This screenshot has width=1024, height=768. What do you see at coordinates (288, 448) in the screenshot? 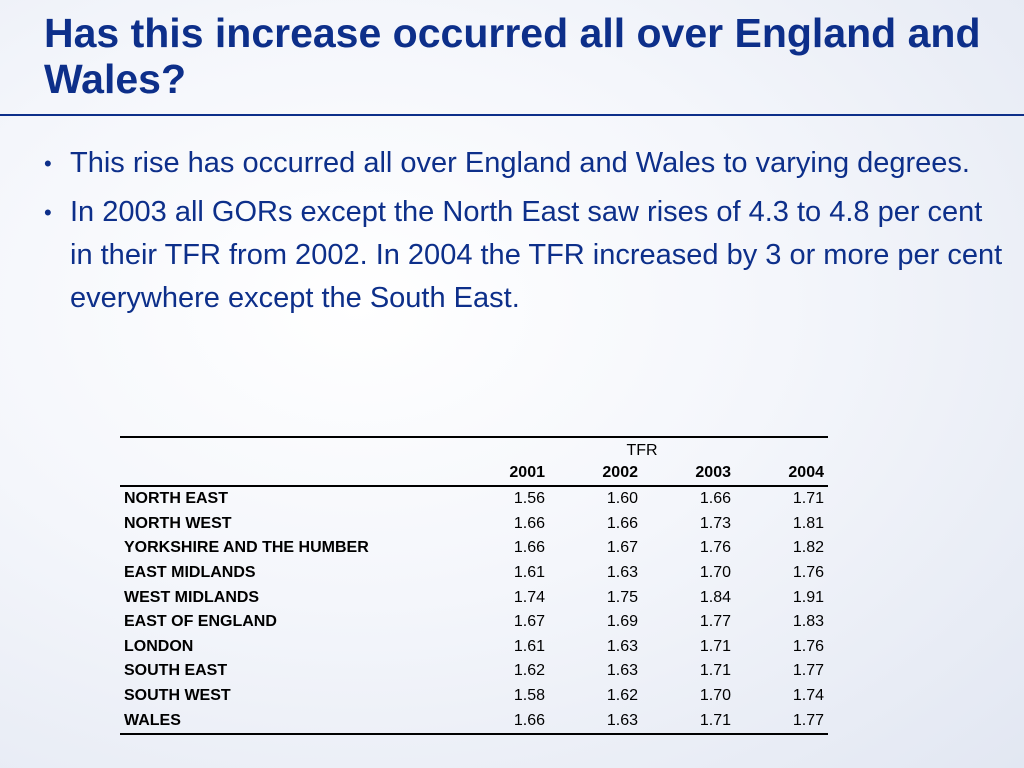
I see `table-corner-cell` at bounding box center [288, 448].